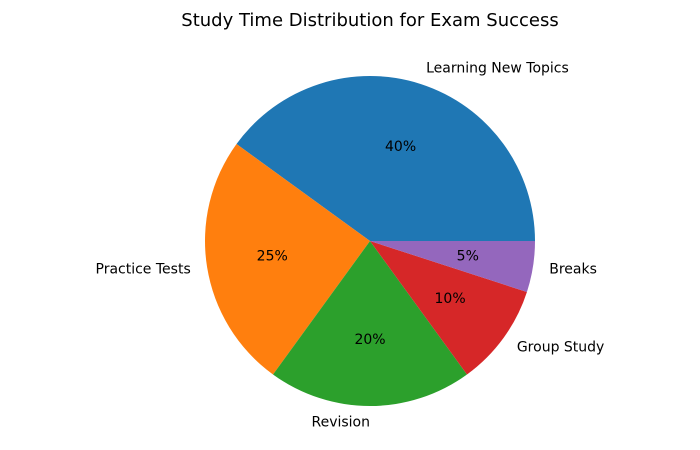 The height and width of the screenshot is (450, 700). What do you see at coordinates (143, 269) in the screenshot?
I see `slice-label-practice-tests: Practice Tests` at bounding box center [143, 269].